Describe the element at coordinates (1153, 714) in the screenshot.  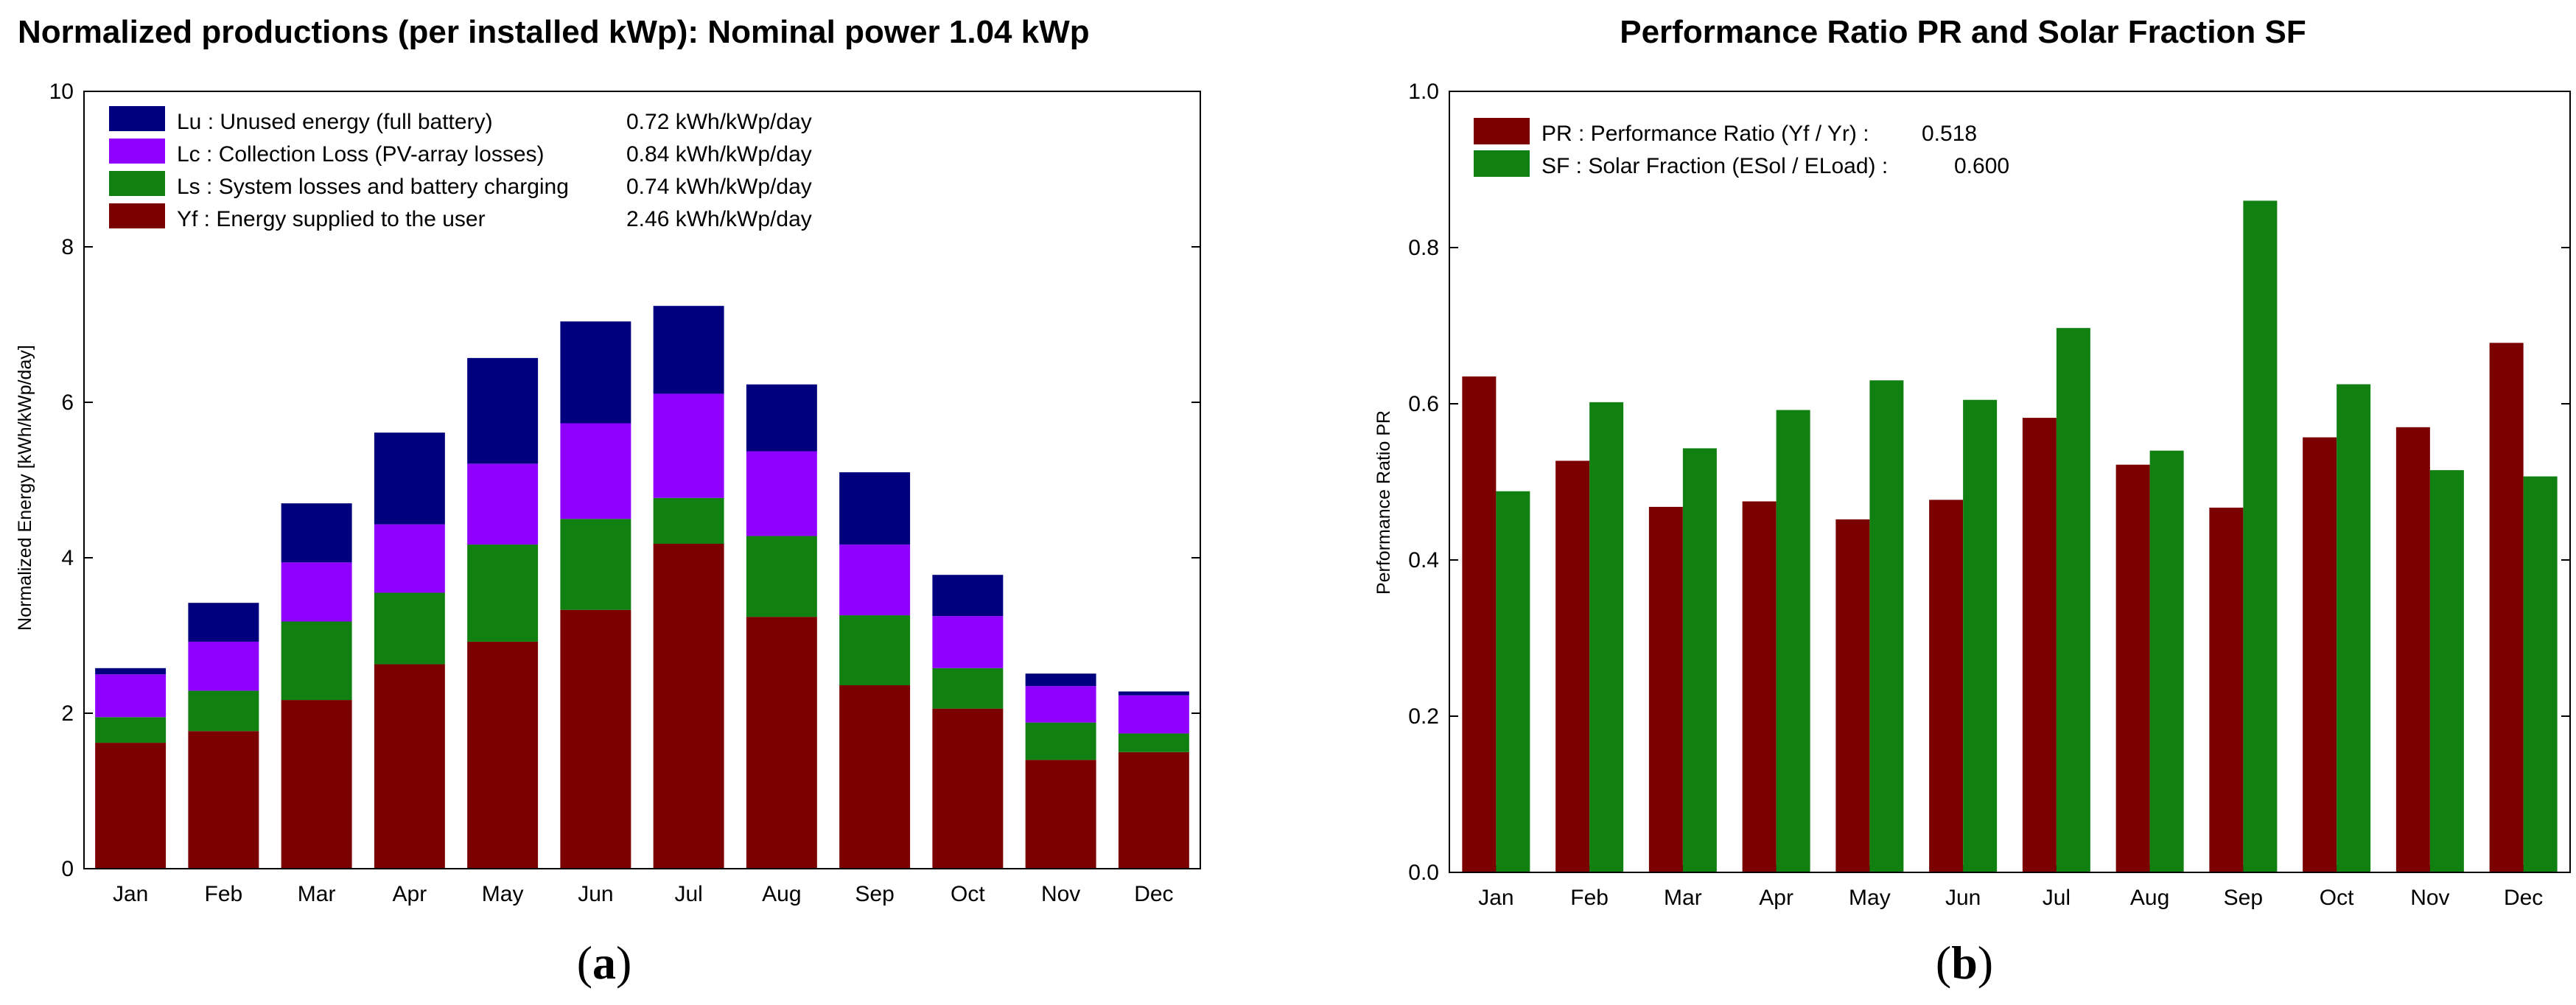
I see `bar-a-lc-dec` at that location.